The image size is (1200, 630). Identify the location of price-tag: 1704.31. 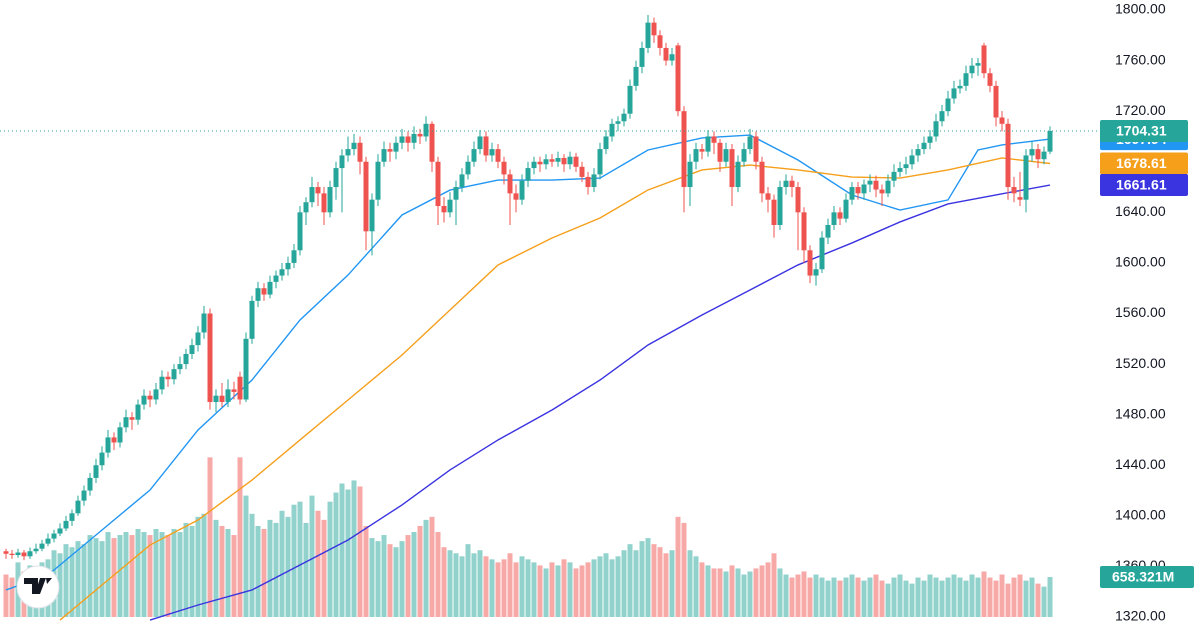
(1144, 131).